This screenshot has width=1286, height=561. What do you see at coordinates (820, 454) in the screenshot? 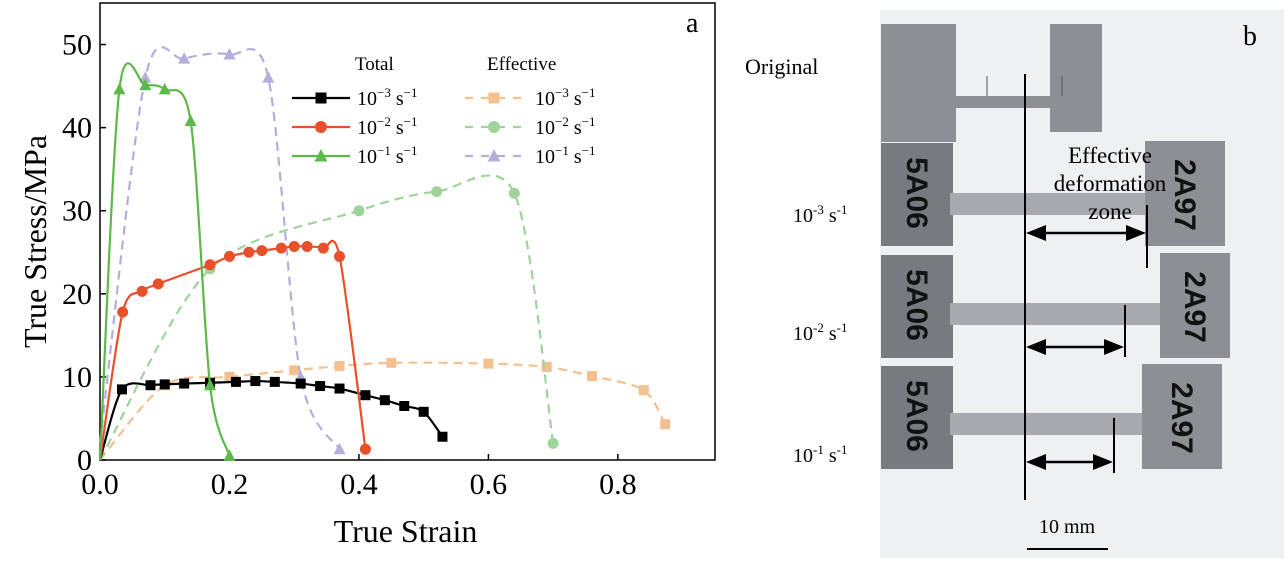
I see `row-label-rate: 10-1 s-1` at bounding box center [820, 454].